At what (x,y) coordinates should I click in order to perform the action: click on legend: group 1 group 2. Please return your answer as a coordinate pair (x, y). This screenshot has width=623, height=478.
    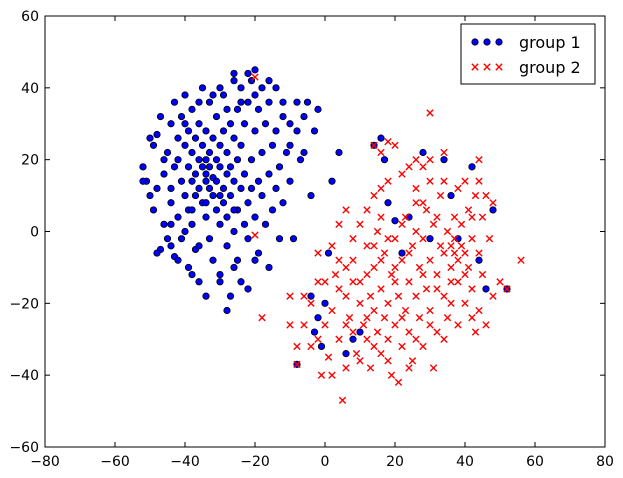
    Looking at the image, I should click on (528, 54).